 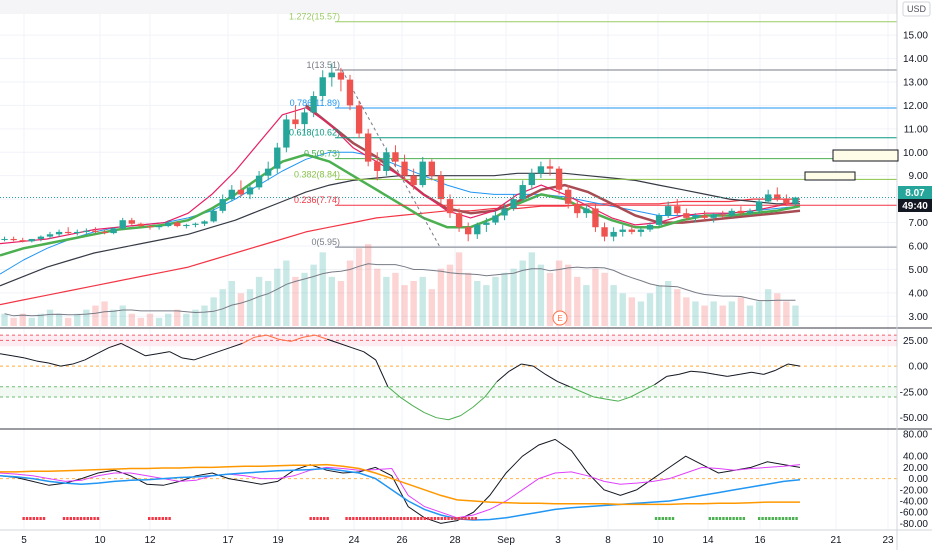 I want to click on signal-dot, so click(x=377, y=518).